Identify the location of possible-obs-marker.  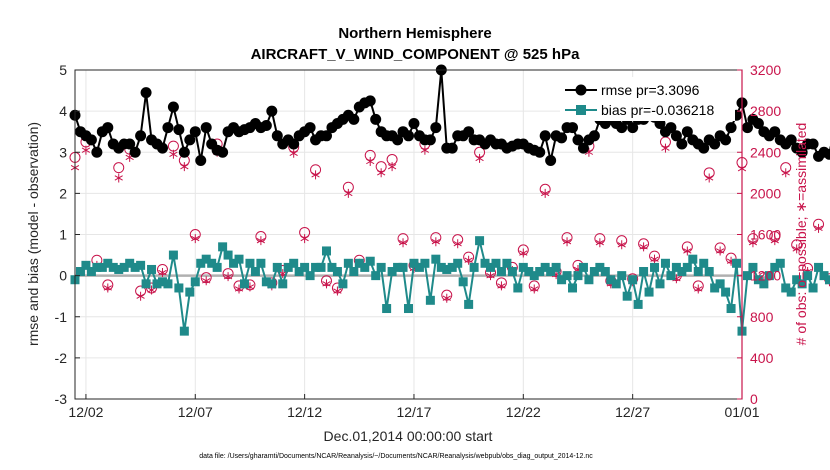
(119, 168).